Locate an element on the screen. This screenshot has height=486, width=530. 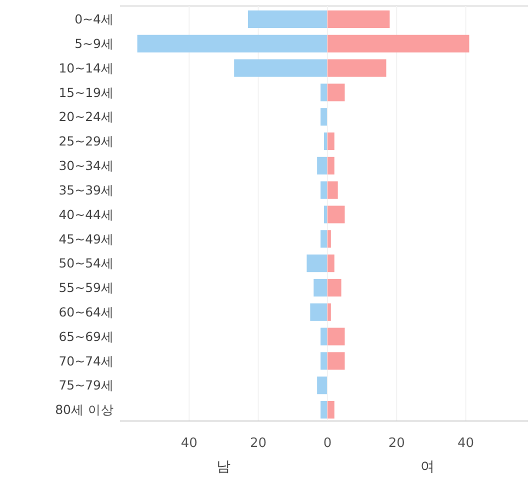
y-tick-label: 60~64세 is located at coordinates (86, 312).